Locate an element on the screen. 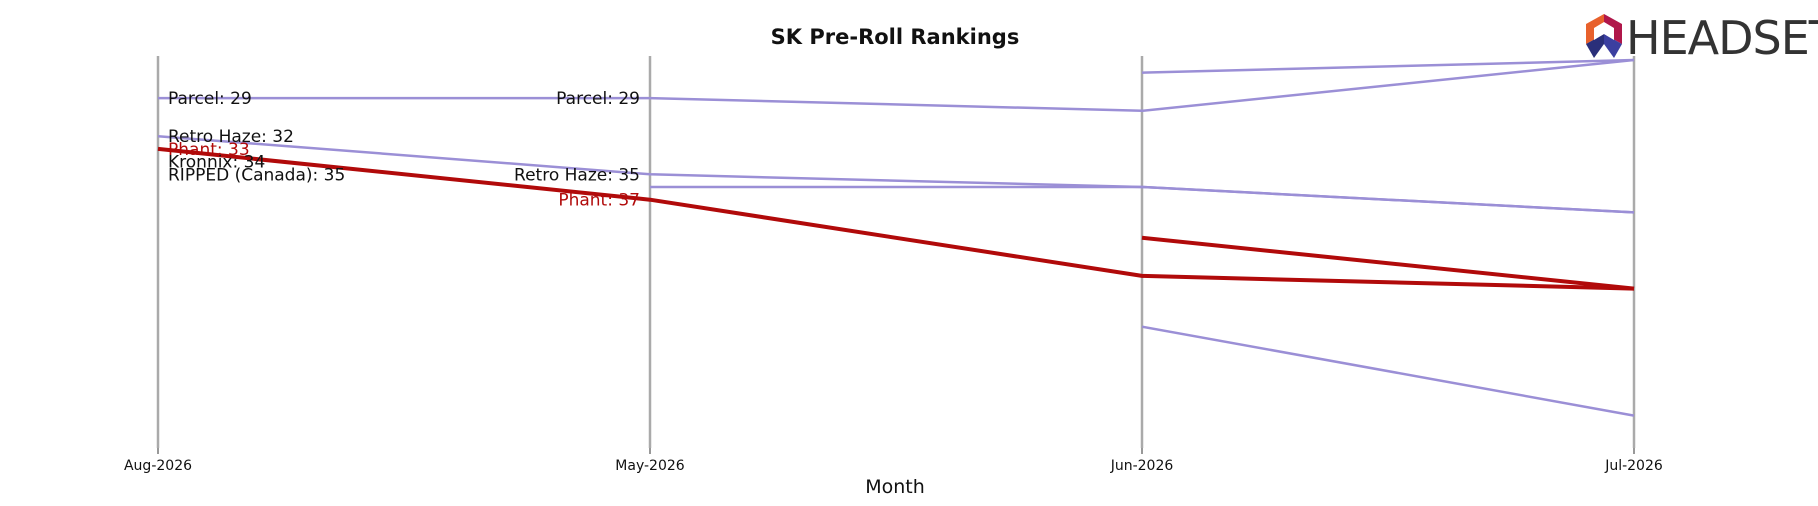 This screenshot has height=506, width=1818. x-axis-label: Month is located at coordinates (895, 487).